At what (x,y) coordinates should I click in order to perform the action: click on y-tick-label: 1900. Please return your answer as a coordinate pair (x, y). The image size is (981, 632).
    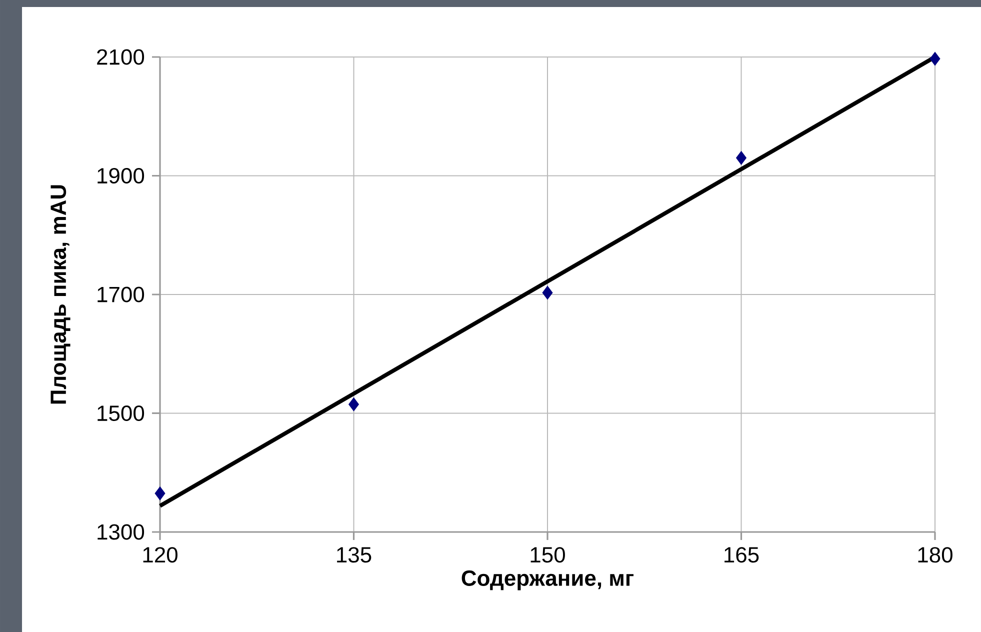
    Looking at the image, I should click on (121, 176).